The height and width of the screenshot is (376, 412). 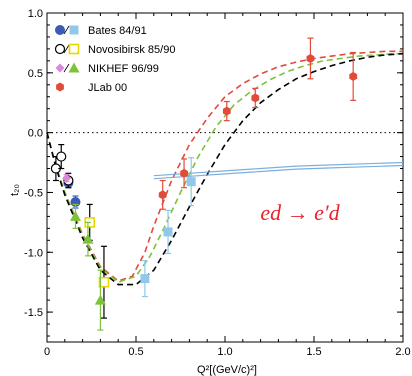 I want to click on legend-entry: Bates 84/91, so click(x=101, y=31).